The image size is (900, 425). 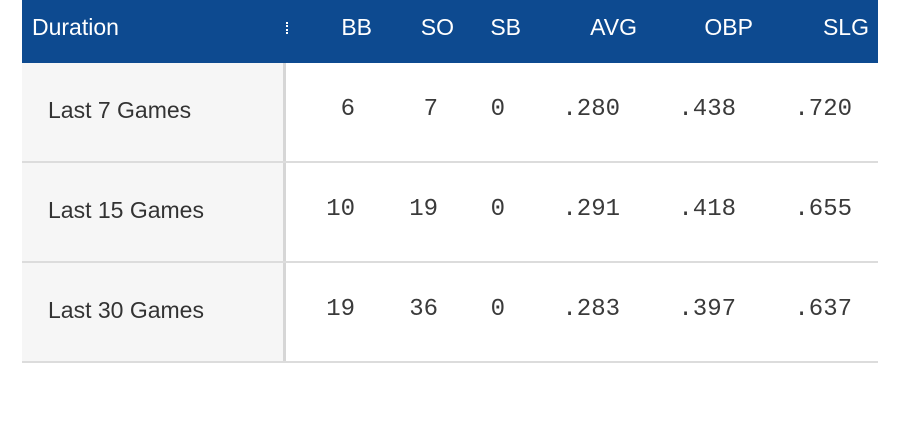 What do you see at coordinates (126, 210) in the screenshot?
I see `row-label: Last 15 Games` at bounding box center [126, 210].